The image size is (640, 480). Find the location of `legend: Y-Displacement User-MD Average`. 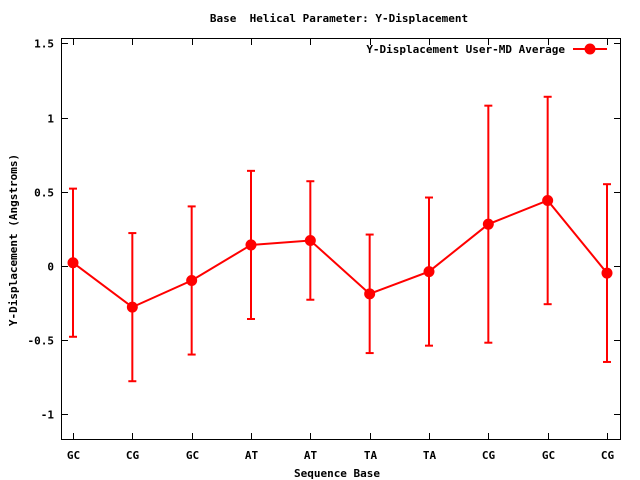

legend: Y-Displacement User-MD Average is located at coordinates (486, 49).